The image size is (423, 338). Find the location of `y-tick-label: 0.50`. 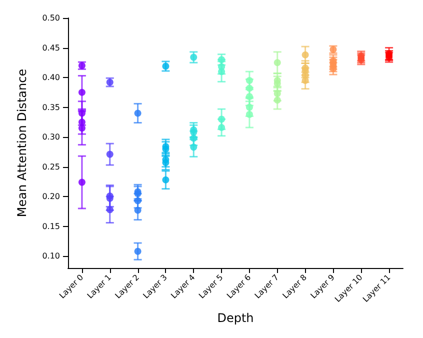

y-tick-label: 0.50 is located at coordinates (51, 18).